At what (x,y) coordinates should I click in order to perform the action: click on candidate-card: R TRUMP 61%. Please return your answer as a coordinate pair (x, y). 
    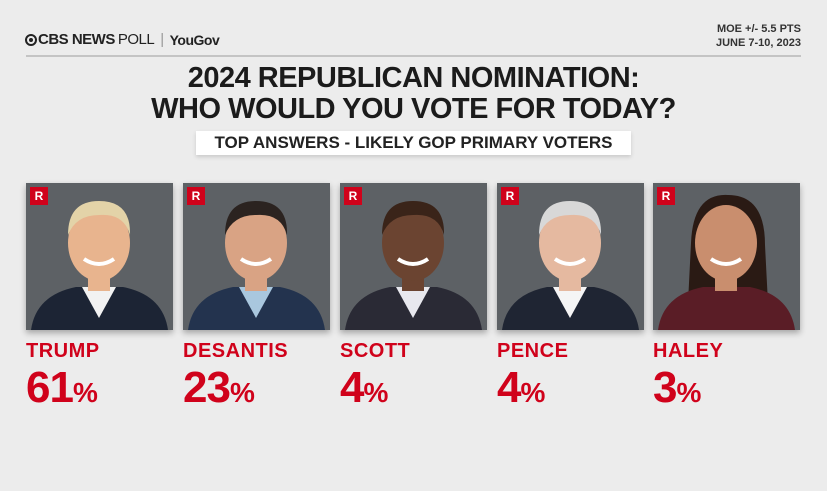
    Looking at the image, I should click on (99, 299).